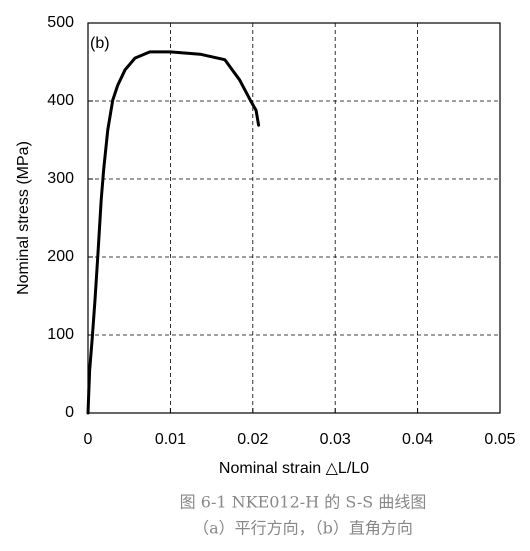 Image resolution: width=530 pixels, height=551 pixels. Describe the element at coordinates (294, 468) in the screenshot. I see `x-axis-label: Nominal strain △L/L0` at that location.